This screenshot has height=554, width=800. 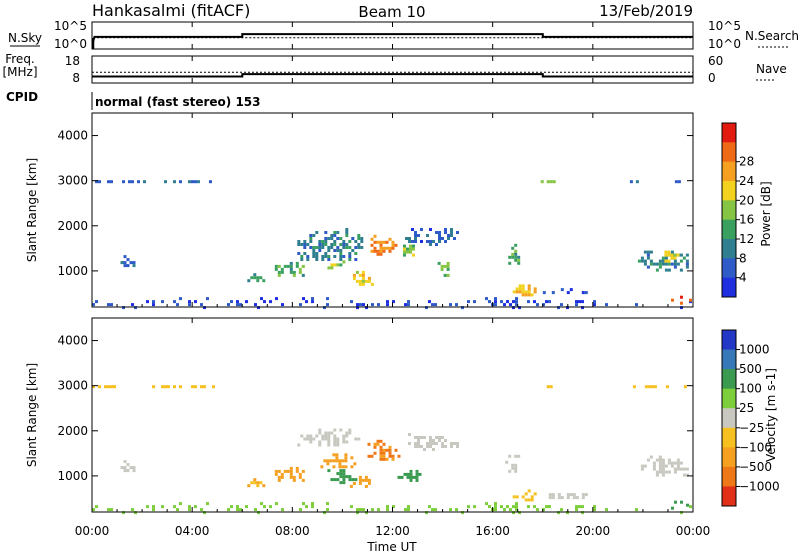 What do you see at coordinates (750, 389) in the screenshot?
I see `velocity-colorbar-tick-label: 100` at bounding box center [750, 389].